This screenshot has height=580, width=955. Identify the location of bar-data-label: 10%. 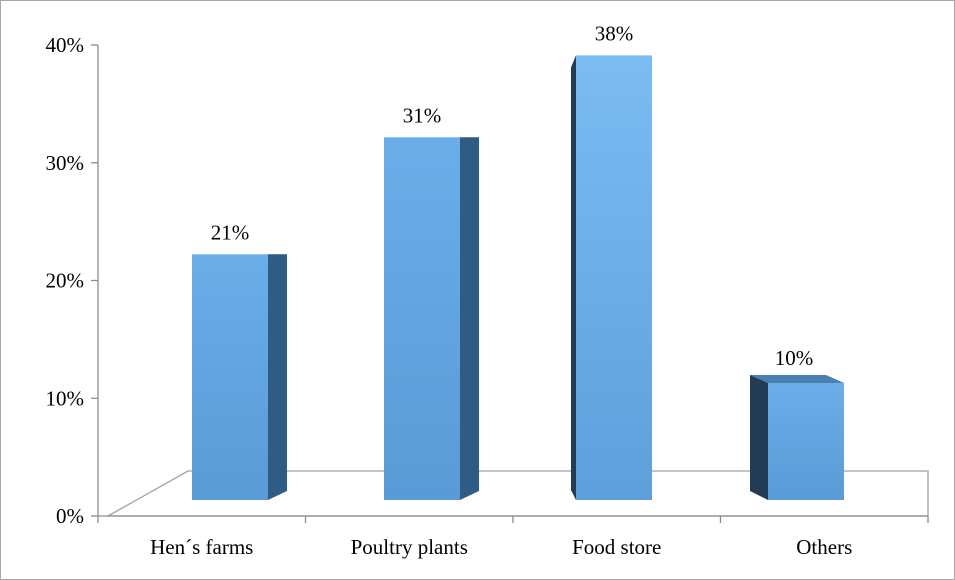
(794, 358).